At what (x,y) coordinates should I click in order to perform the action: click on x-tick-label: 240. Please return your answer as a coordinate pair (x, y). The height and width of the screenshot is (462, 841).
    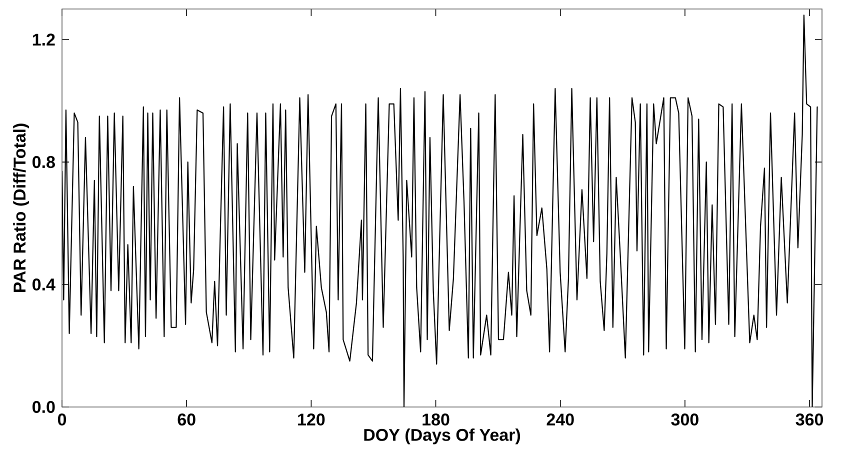
    Looking at the image, I should click on (560, 420).